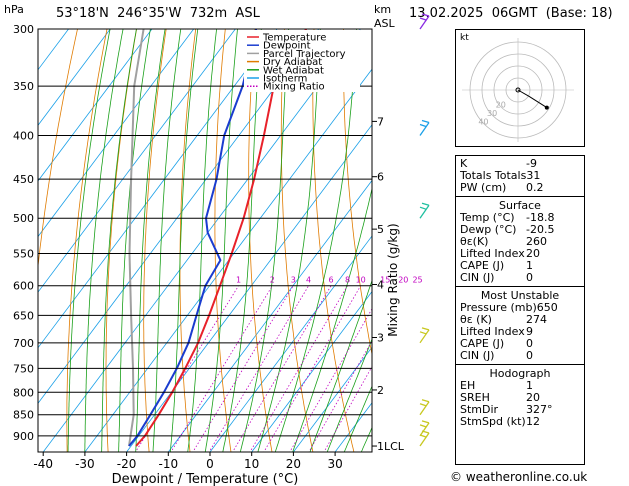 Image resolution: width=629 pixels, height=486 pixels. What do you see at coordinates (535, 187) in the screenshot?
I see `table-row-value: 0.2` at bounding box center [535, 187].